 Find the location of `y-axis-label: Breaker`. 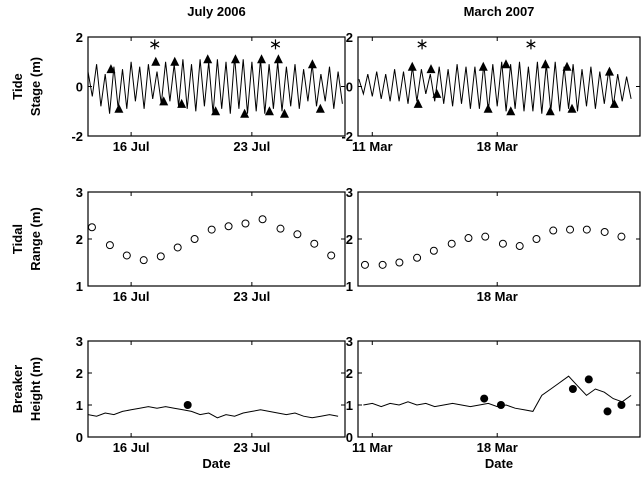

y-axis-label: Breaker is located at coordinates (17, 389).